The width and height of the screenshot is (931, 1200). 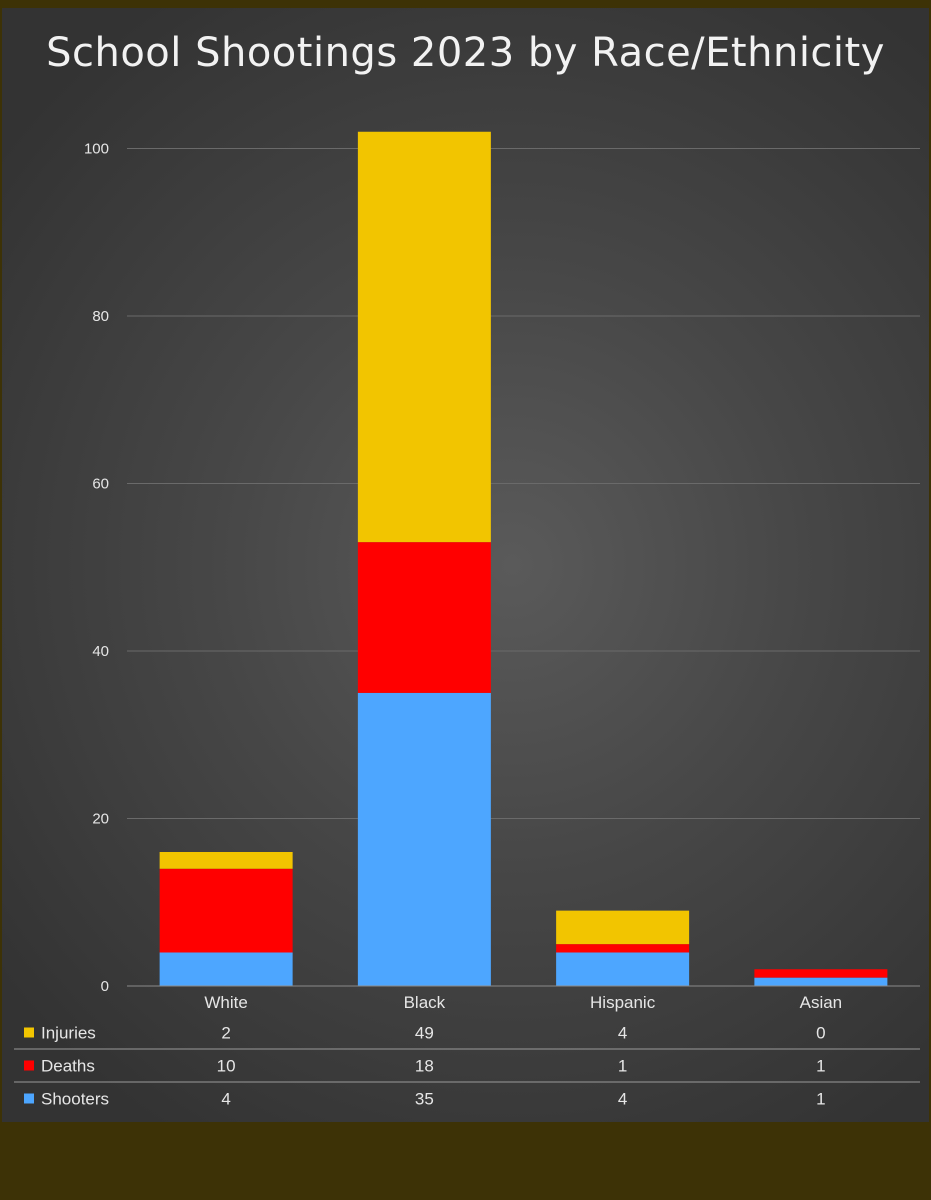 I want to click on y-tick-label: 20, so click(x=100, y=819).